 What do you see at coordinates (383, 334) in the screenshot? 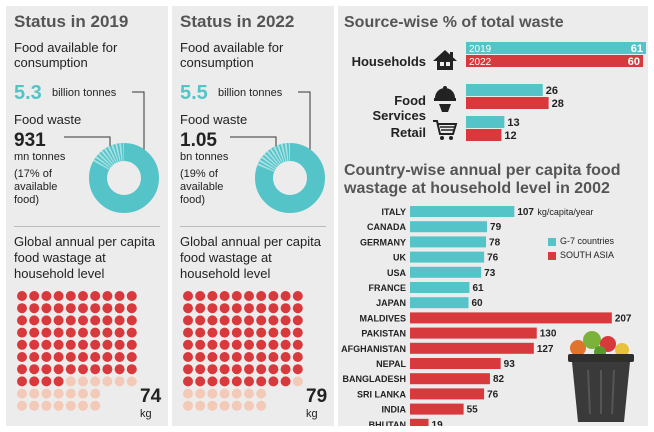
I see `country-label: PAKISTAN` at bounding box center [383, 334].